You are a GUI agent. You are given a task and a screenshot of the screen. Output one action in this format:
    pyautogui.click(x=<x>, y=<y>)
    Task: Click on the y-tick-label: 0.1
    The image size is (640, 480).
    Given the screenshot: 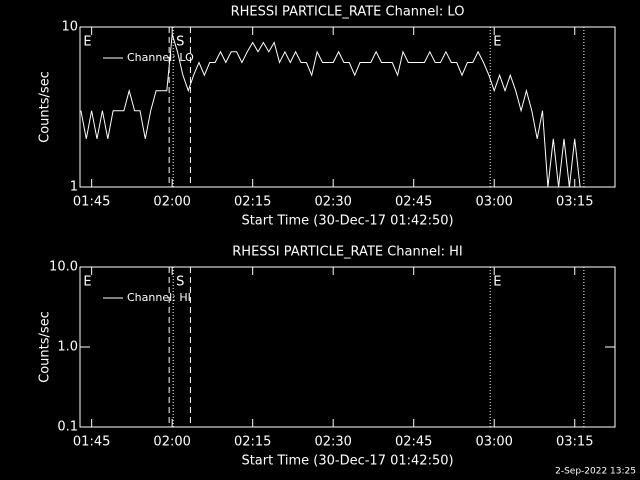 What is the action you would take?
    pyautogui.click(x=67, y=427)
    